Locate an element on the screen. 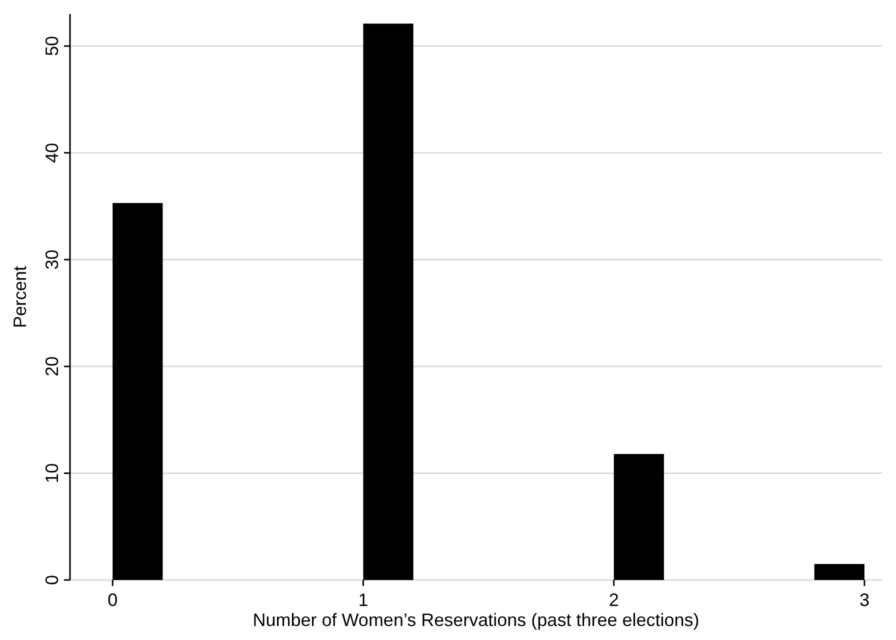 This screenshot has width=896, height=640. x-tick-label: 2 is located at coordinates (613, 600).